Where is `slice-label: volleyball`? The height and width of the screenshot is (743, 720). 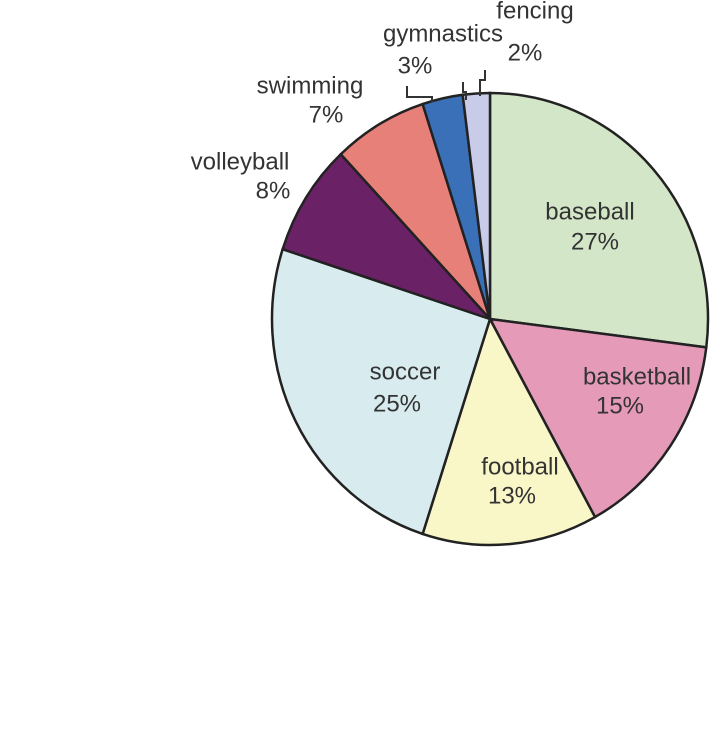
slice-label: volleyball is located at coordinates (240, 161).